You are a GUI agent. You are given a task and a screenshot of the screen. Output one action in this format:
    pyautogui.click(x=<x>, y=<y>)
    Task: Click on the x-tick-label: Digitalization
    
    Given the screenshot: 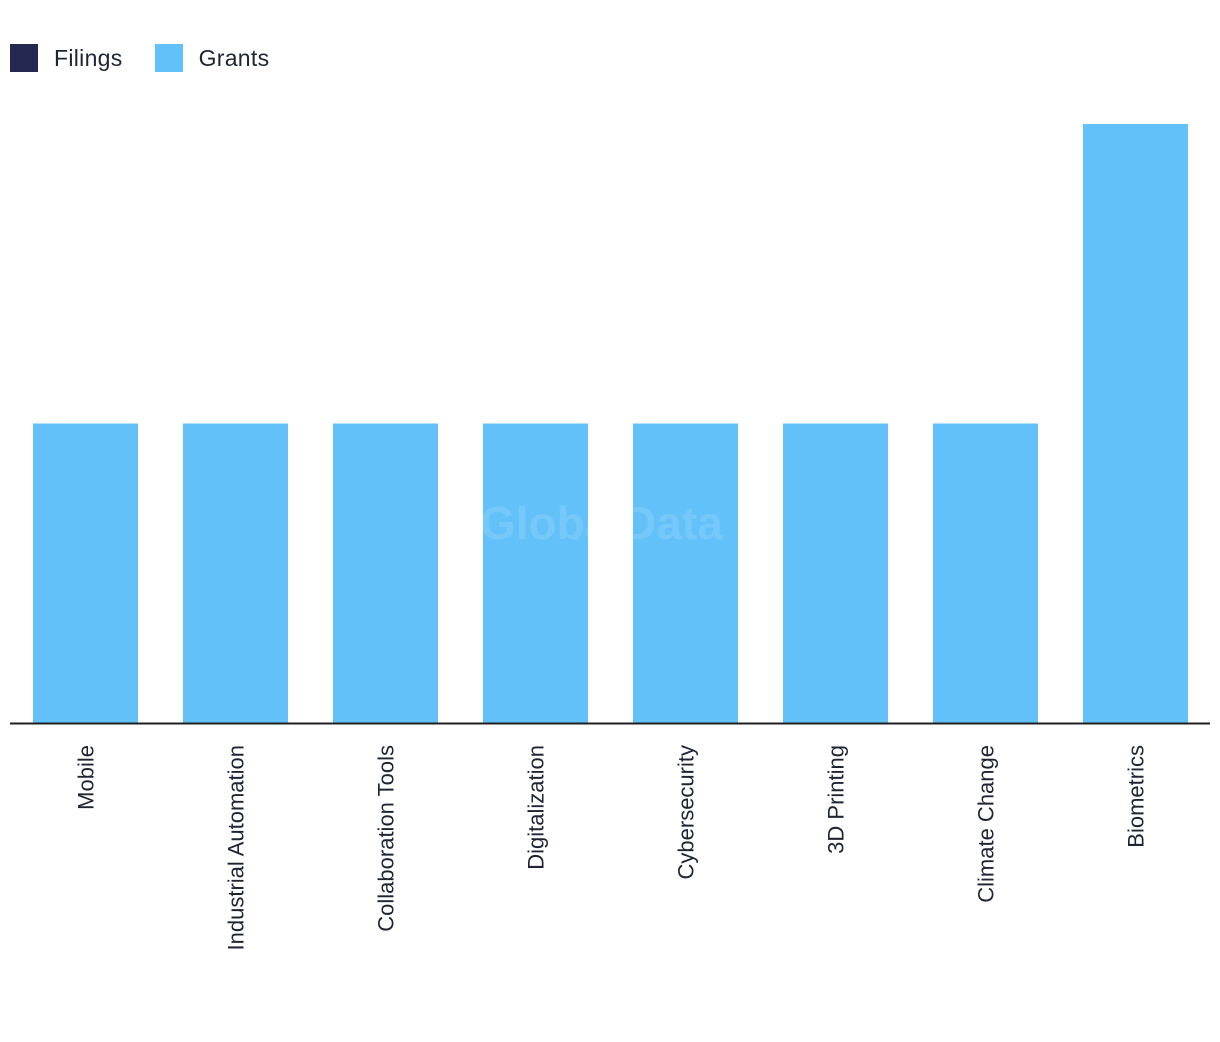 What is the action you would take?
    pyautogui.click(x=536, y=807)
    